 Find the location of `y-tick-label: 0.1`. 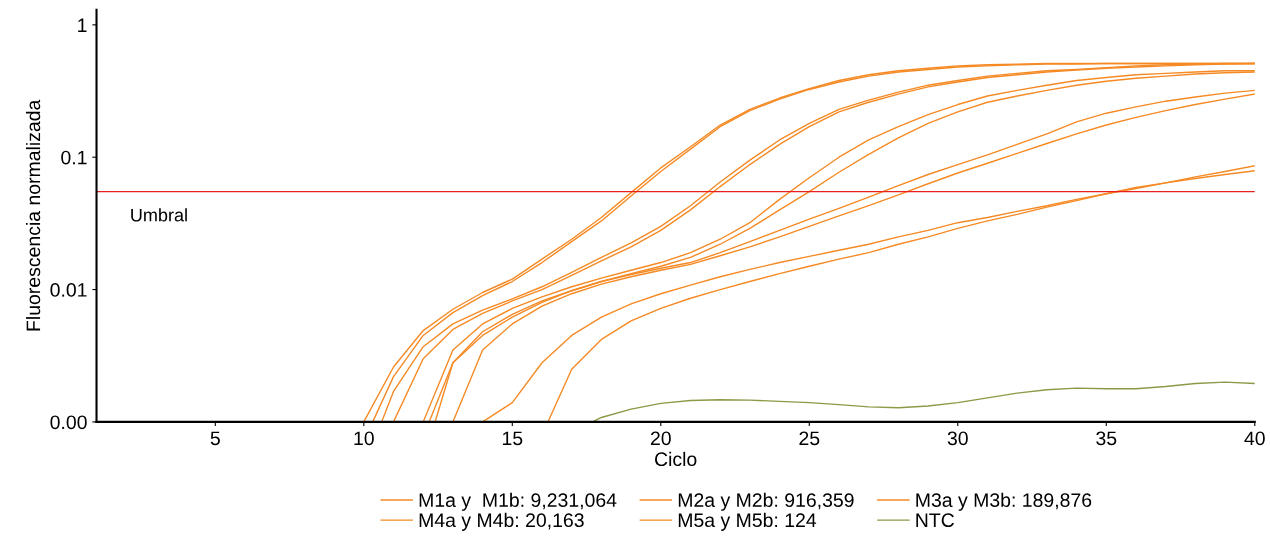

y-tick-label: 0.1 is located at coordinates (74, 157).